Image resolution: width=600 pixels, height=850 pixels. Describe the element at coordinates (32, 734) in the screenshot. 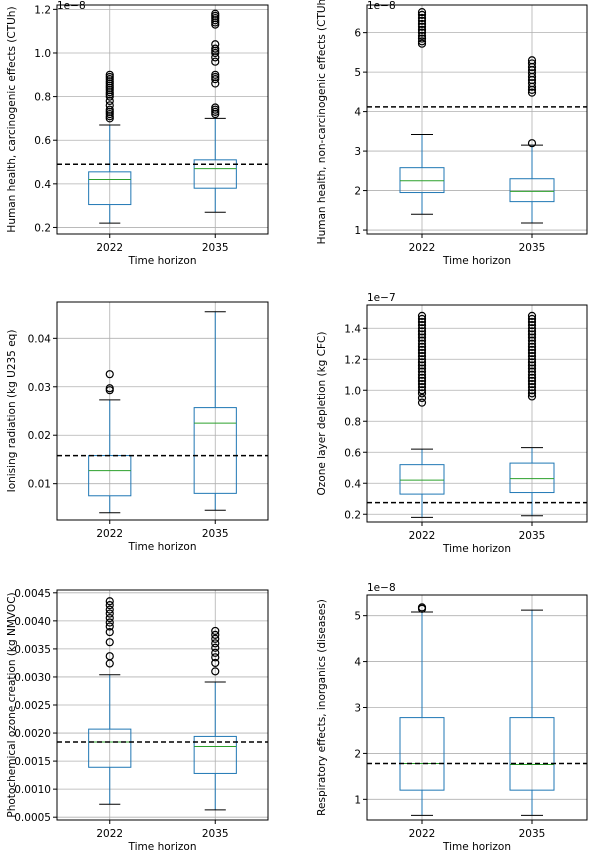

I see `y-tick-label: 0.0020` at that location.